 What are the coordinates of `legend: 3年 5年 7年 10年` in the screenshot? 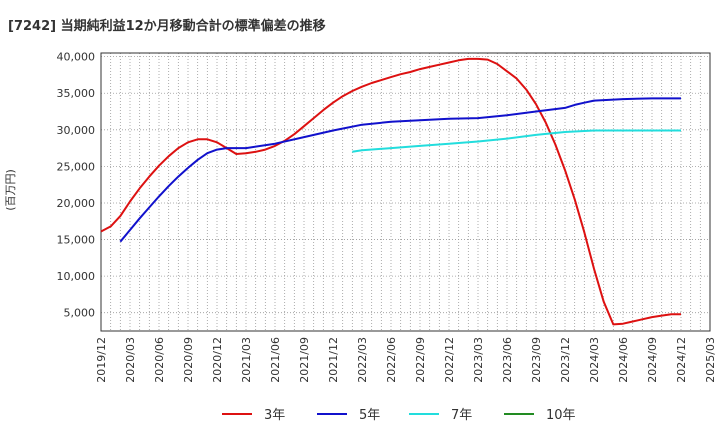 It's located at (399, 415).